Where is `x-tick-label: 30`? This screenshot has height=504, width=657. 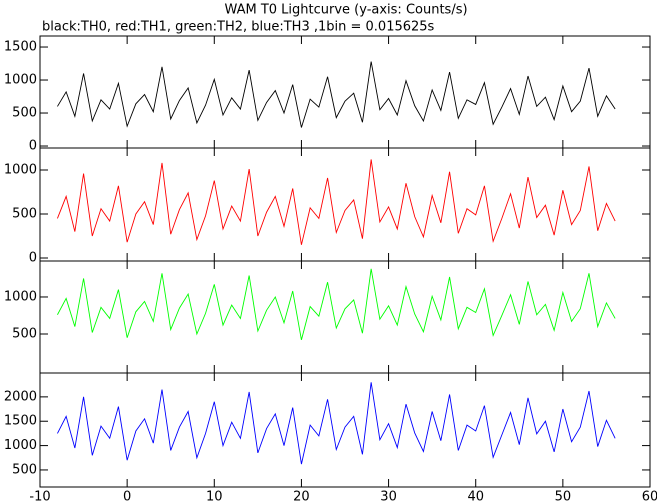 x-tick-label: 30 is located at coordinates (388, 497).